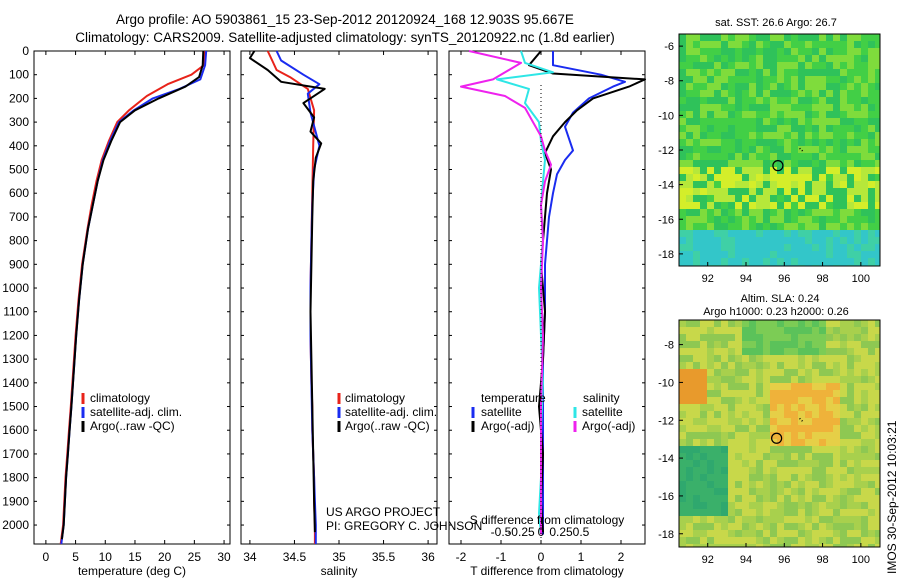 This screenshot has width=900, height=580. What do you see at coordinates (19, 264) in the screenshot?
I see `depth-tick-label: 900` at bounding box center [19, 264].